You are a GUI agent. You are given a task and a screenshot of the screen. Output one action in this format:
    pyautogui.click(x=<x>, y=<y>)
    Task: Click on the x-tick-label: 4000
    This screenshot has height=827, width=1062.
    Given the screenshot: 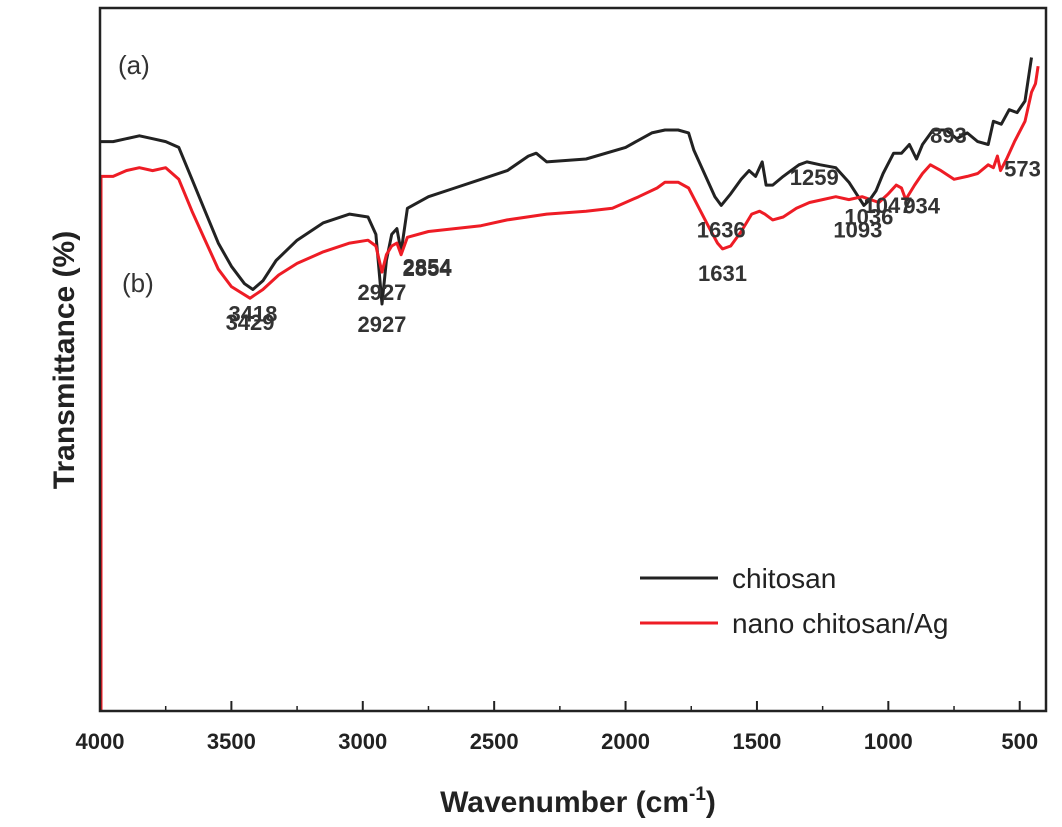 What is the action you would take?
    pyautogui.click(x=100, y=741)
    